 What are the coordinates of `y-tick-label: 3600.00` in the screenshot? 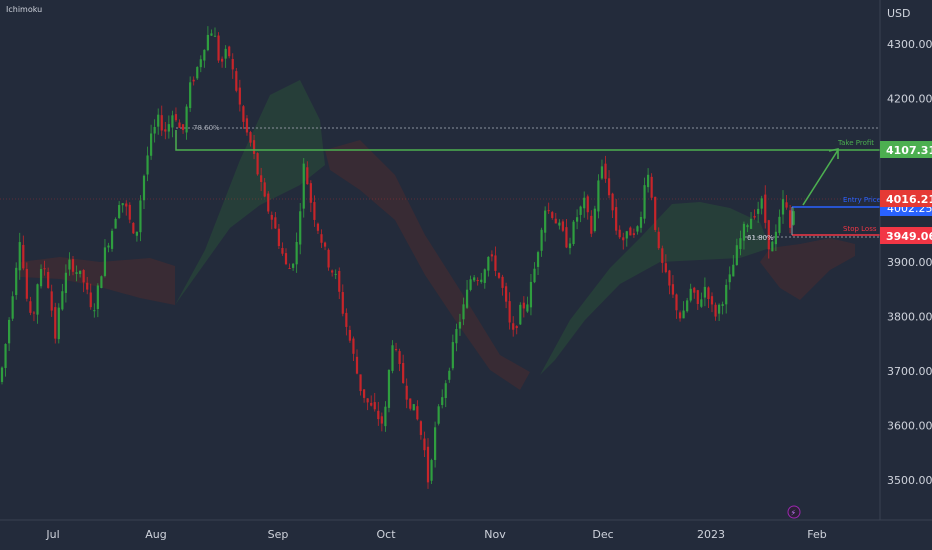 It's located at (909, 426).